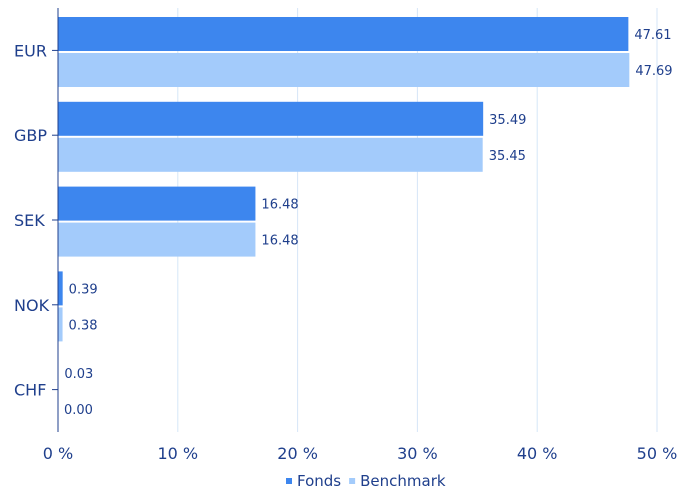  What do you see at coordinates (32, 305) in the screenshot?
I see `category-label: NOK` at bounding box center [32, 305].